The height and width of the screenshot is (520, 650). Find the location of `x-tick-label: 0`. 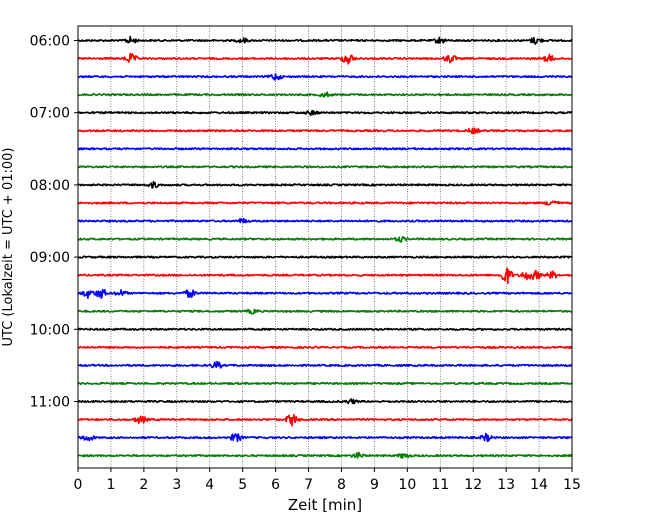

x-tick-label: 0 is located at coordinates (78, 485).